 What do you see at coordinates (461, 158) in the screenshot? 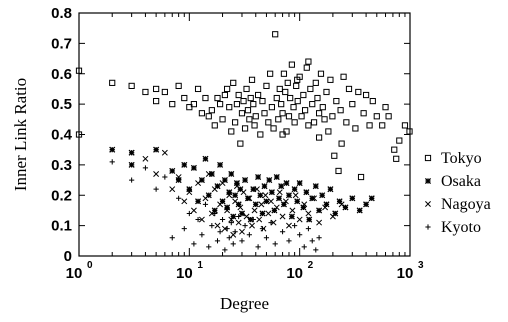
I see `legend-label: Tokyo` at bounding box center [461, 158].